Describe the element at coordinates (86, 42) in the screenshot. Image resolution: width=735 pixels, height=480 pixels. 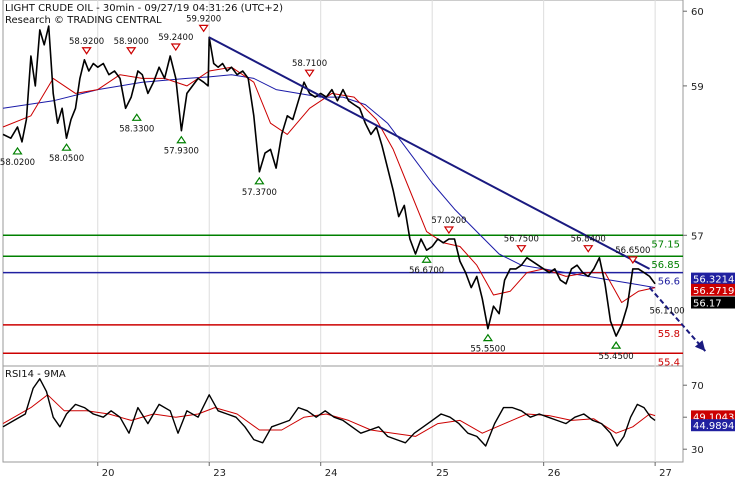
I see `peak-label: 58.9200` at that location.